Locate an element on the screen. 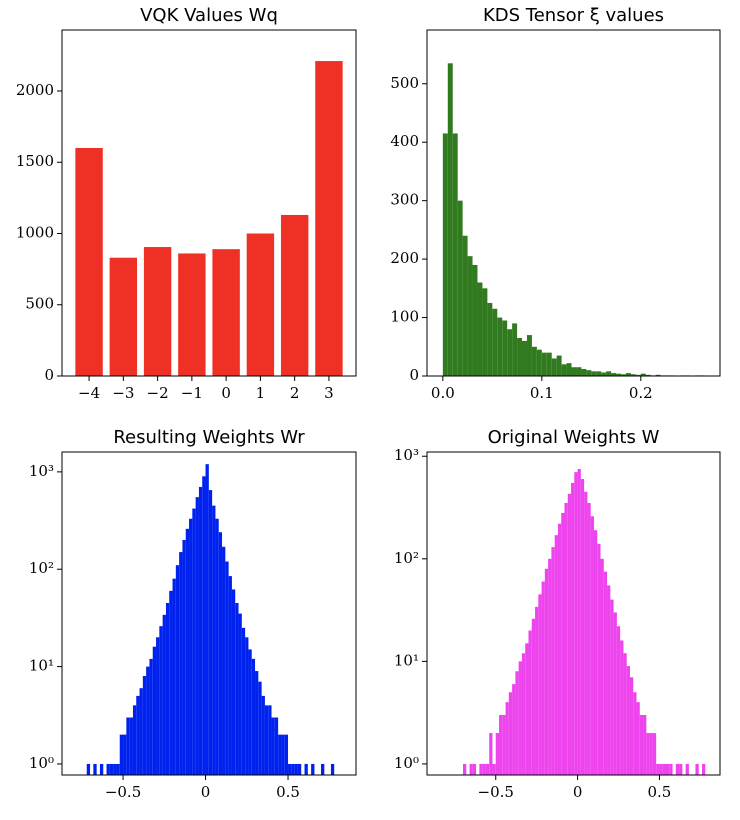 Image resolution: width=740 pixels, height=820 pixels. x-tick-label: −1 is located at coordinates (192, 393).